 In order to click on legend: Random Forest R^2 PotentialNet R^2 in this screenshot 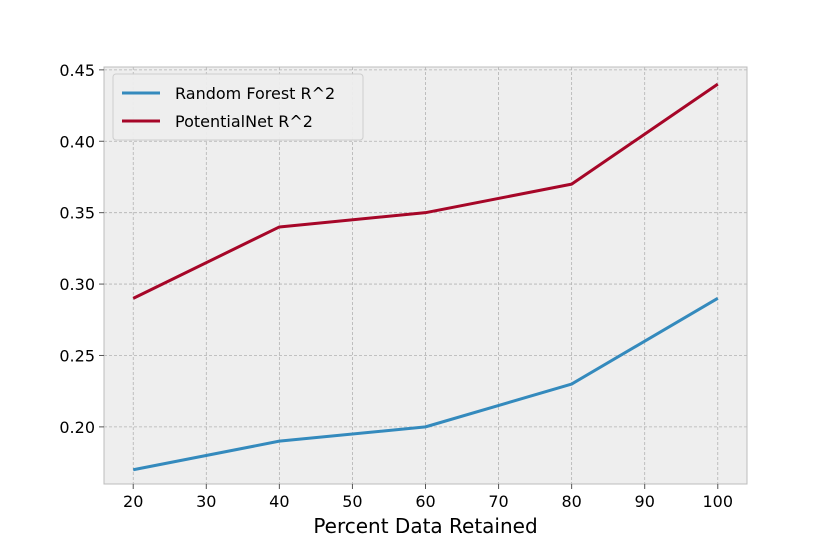, I will do `click(238, 107)`.